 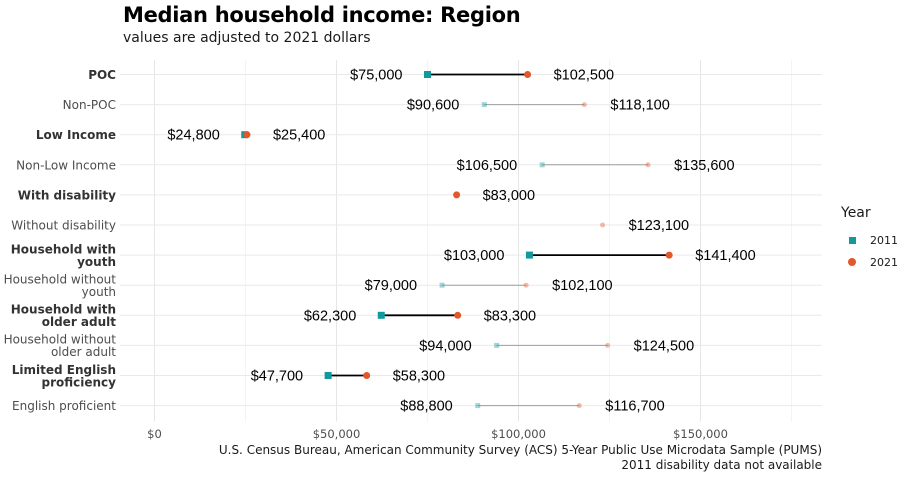 What do you see at coordinates (634, 407) in the screenshot?
I see `value-label-2021: $116,700` at bounding box center [634, 407].